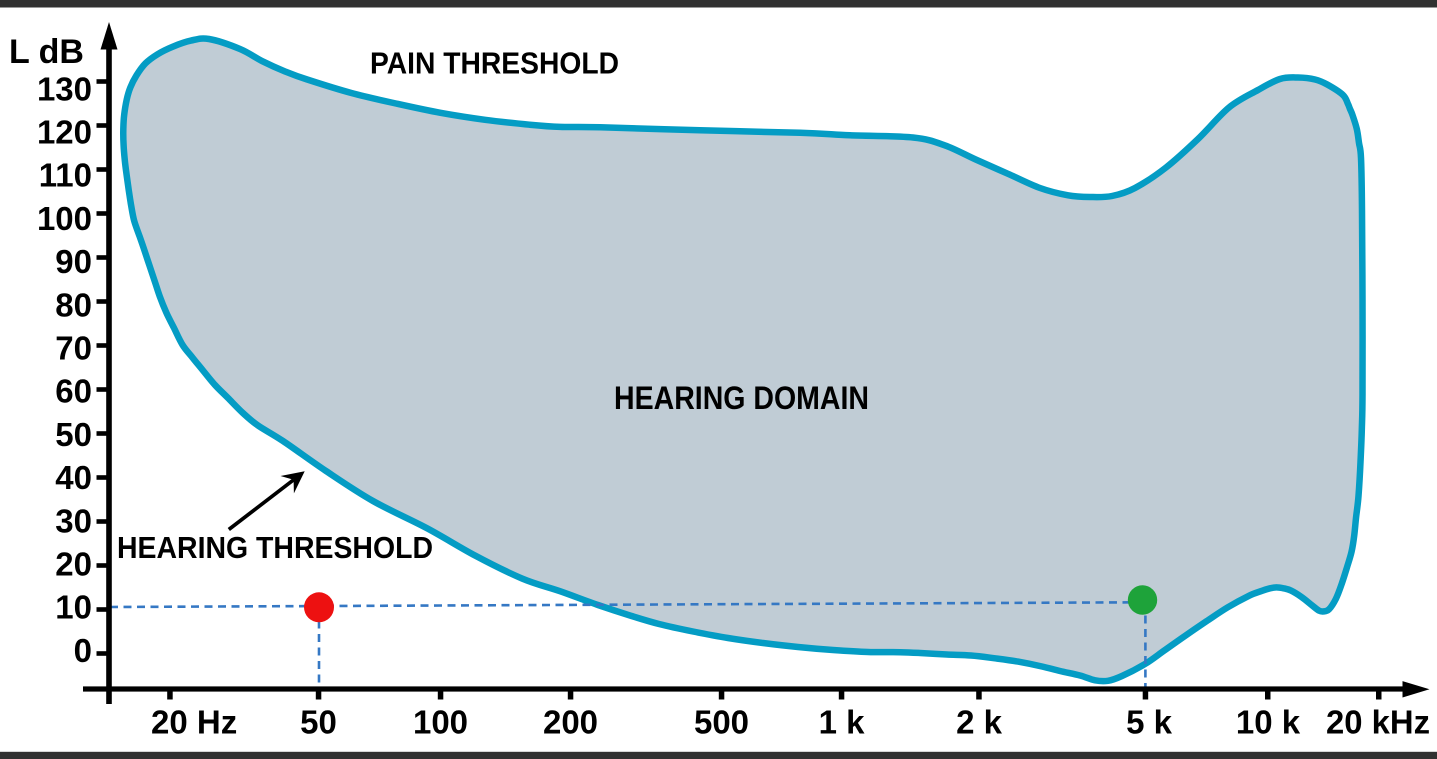 The image size is (1437, 759). What do you see at coordinates (73, 391) in the screenshot?
I see `svg-text: 60` at bounding box center [73, 391].